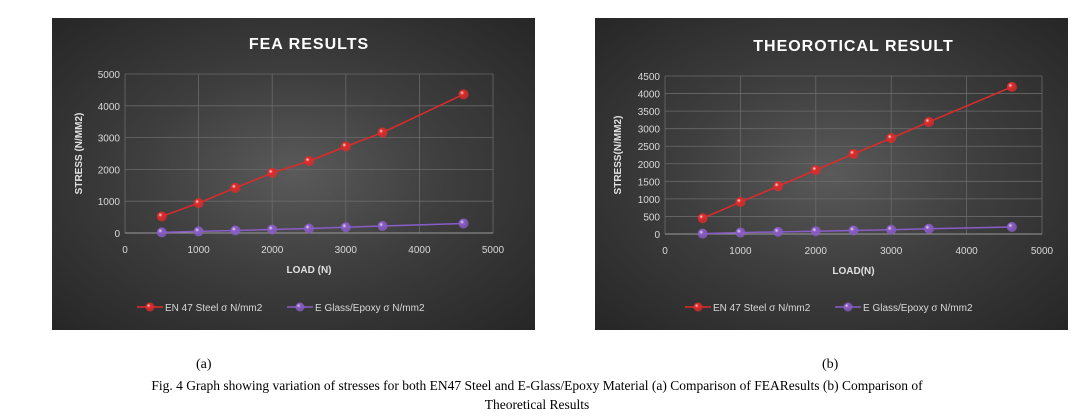 Image resolution: width=1074 pixels, height=417 pixels. Describe the element at coordinates (830, 364) in the screenshot. I see `caption-b: (b)` at that location.